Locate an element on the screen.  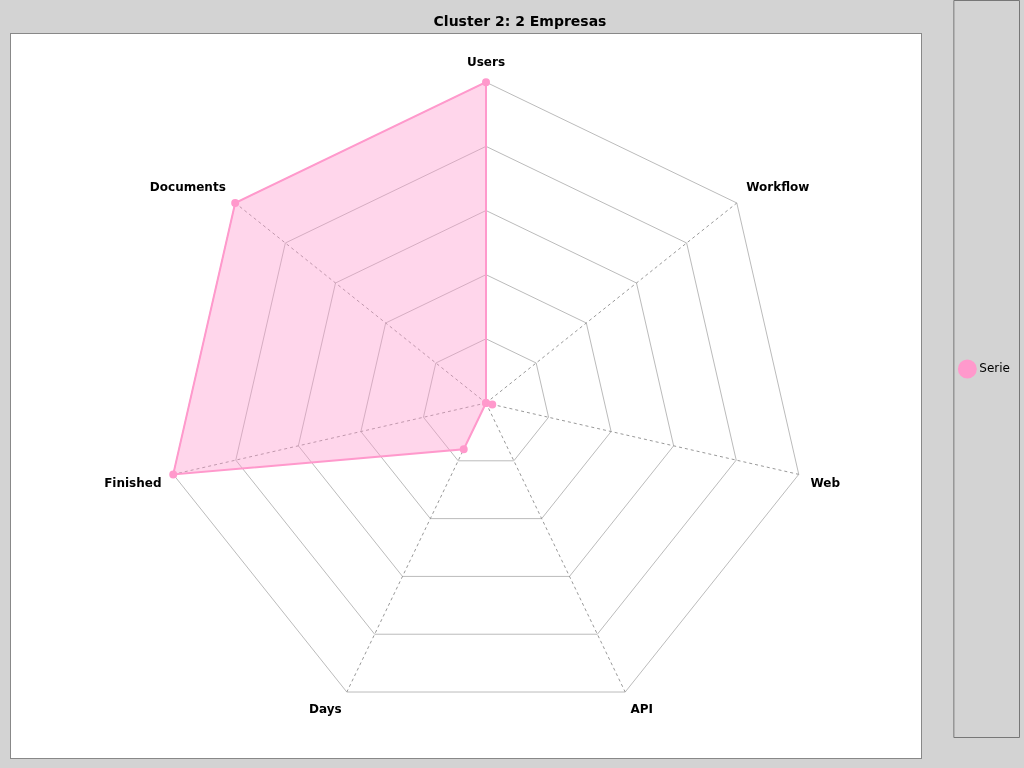
spoke-label: Days is located at coordinates (325, 709).